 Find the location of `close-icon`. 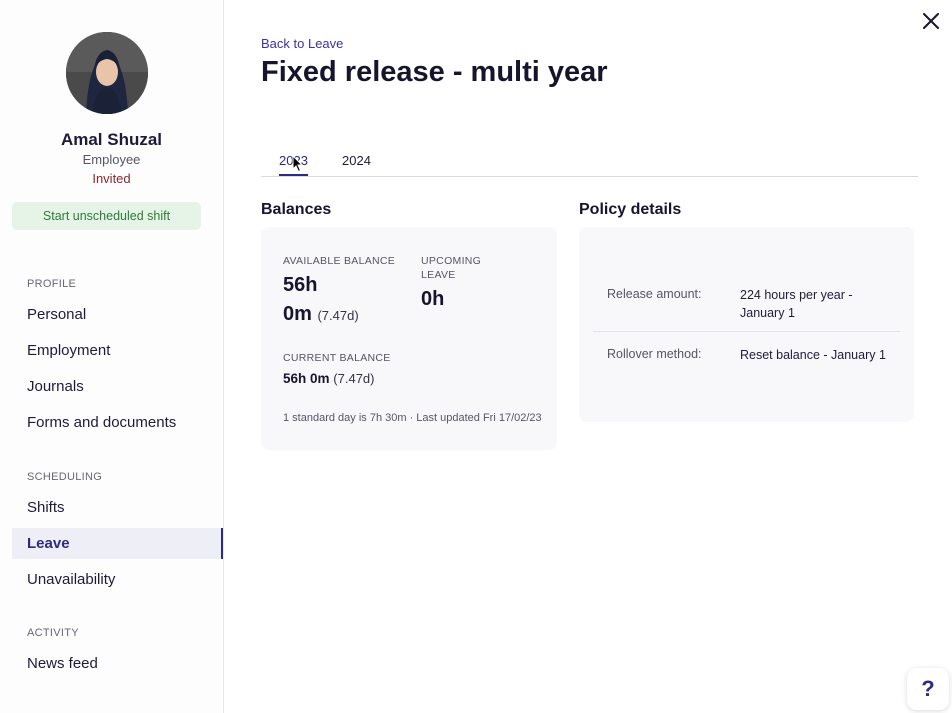

close-icon is located at coordinates (931, 21).